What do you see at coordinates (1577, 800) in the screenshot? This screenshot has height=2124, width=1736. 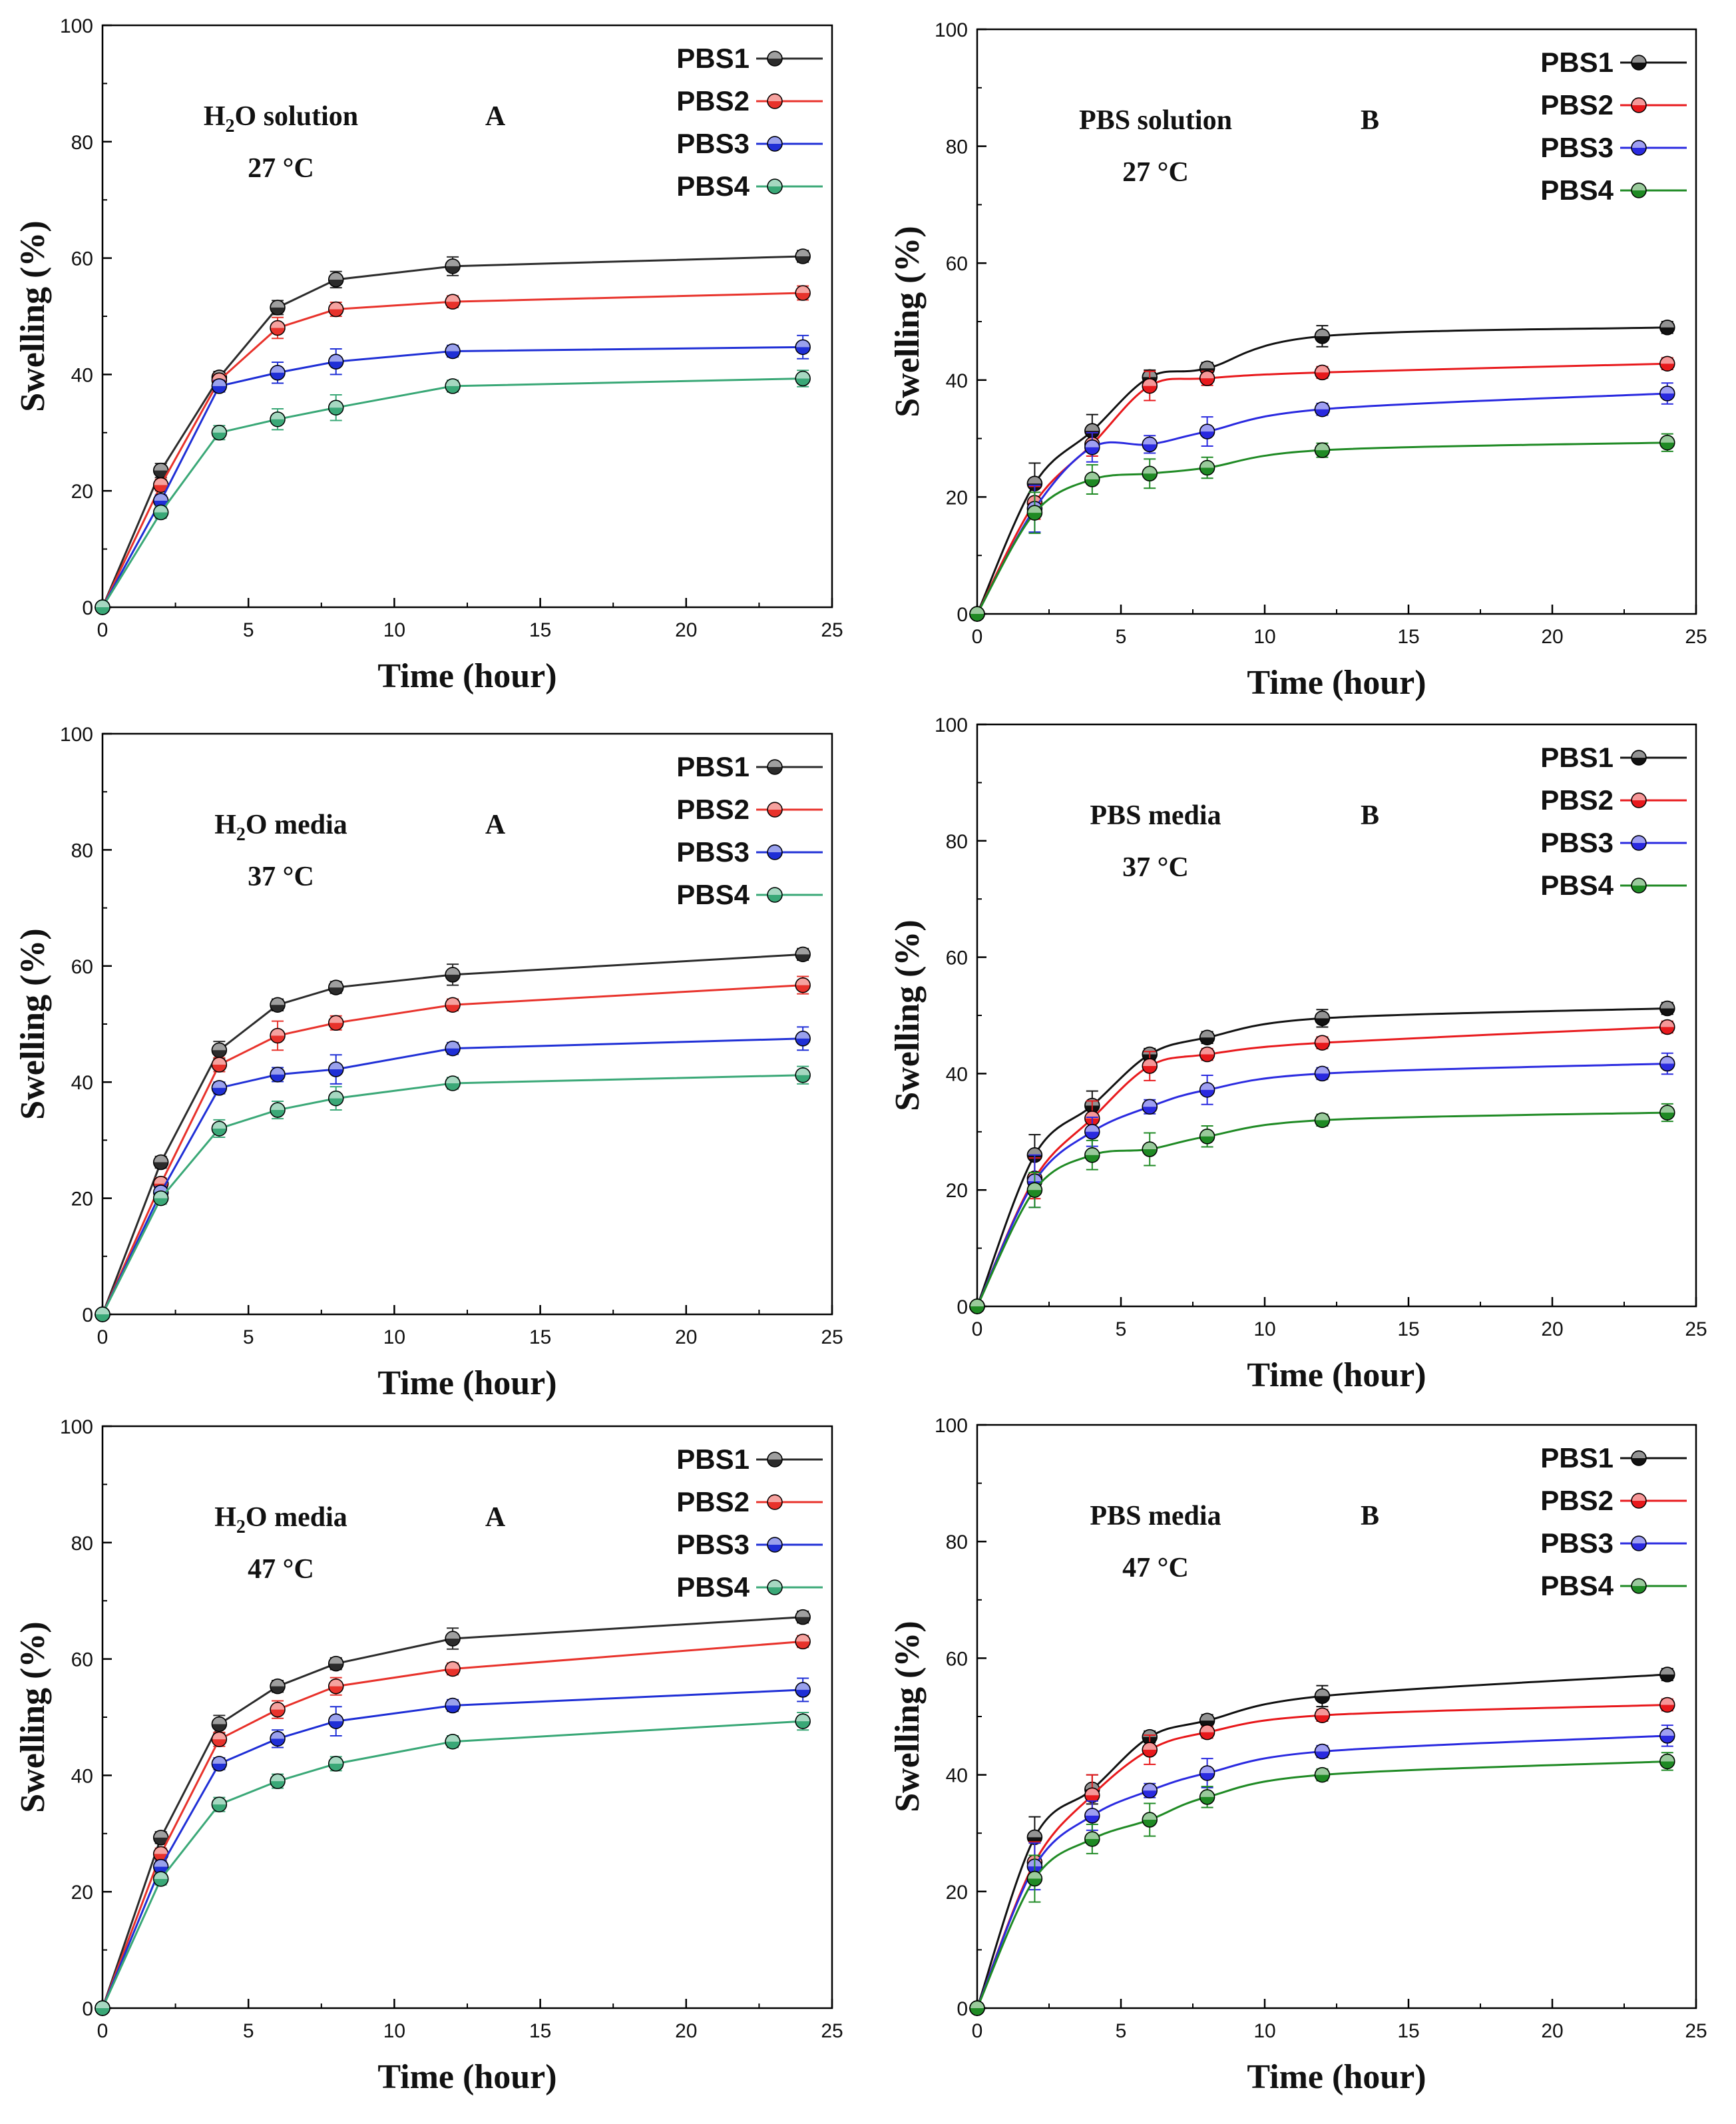 I see `legend-label: PBS2` at bounding box center [1577, 800].